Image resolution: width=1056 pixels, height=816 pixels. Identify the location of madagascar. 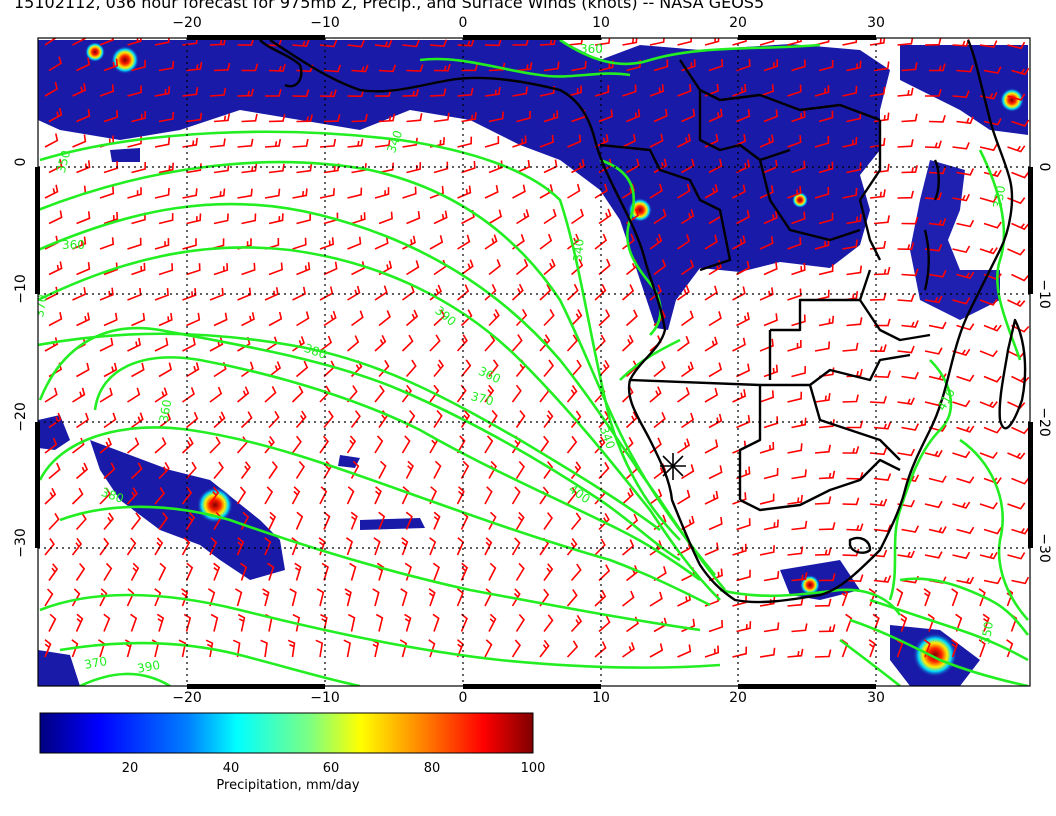
(1012, 374).